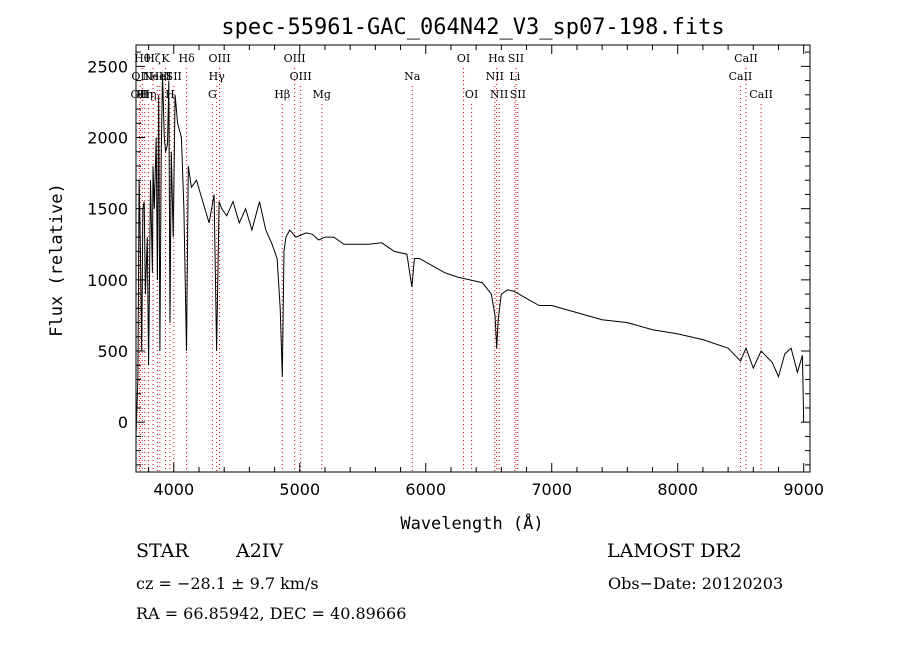 This screenshot has width=900, height=650. I want to click on object-class: STAR, so click(162, 551).